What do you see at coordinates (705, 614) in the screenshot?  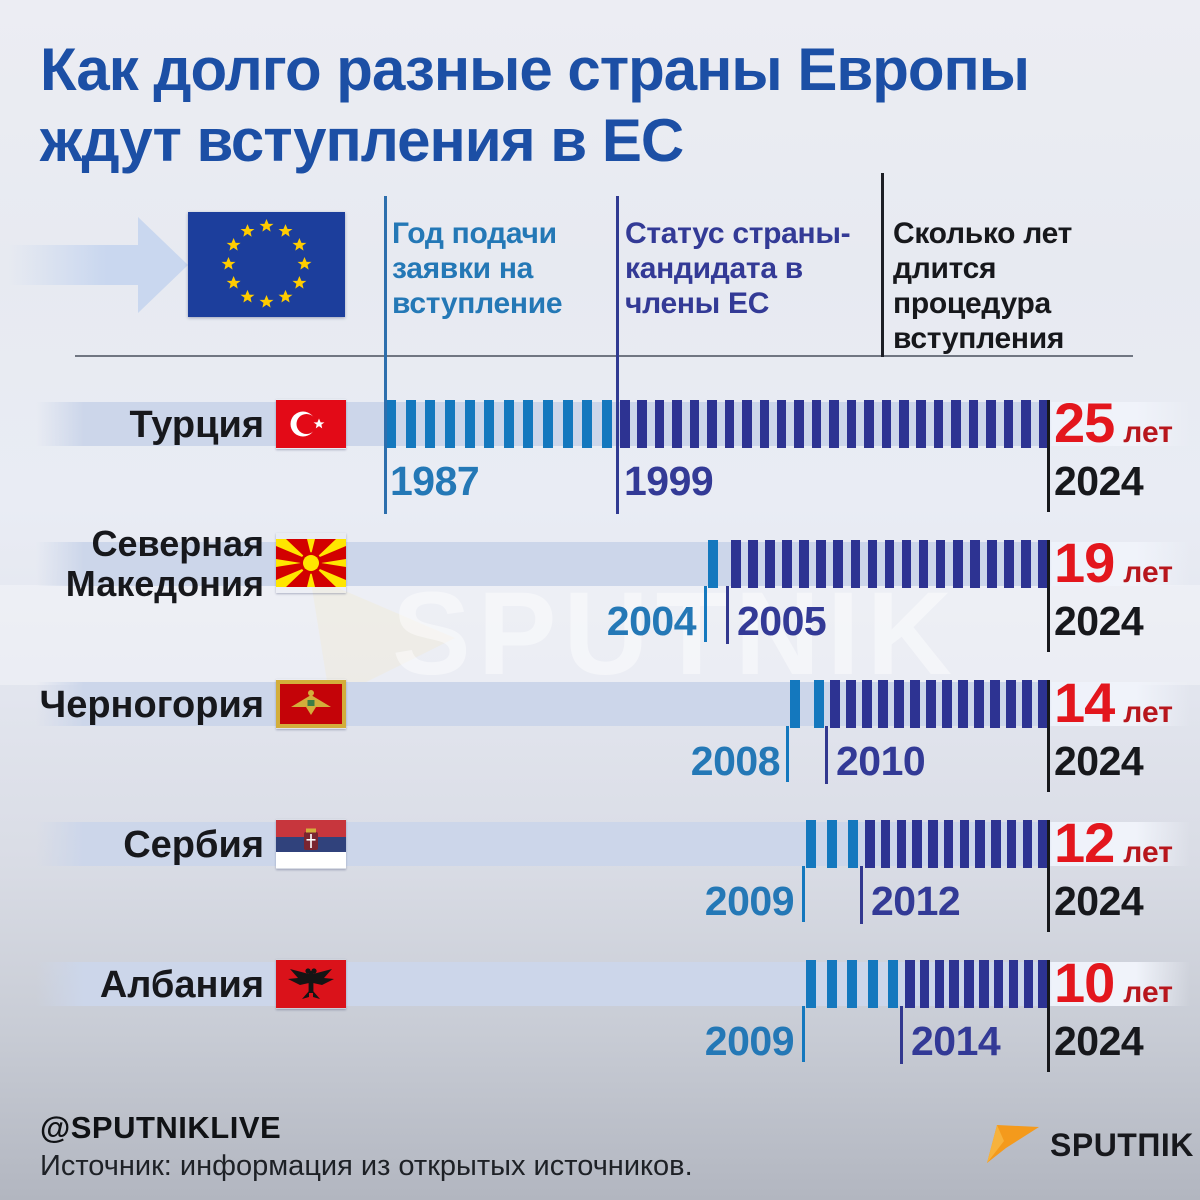 I see `applied-year-line` at bounding box center [705, 614].